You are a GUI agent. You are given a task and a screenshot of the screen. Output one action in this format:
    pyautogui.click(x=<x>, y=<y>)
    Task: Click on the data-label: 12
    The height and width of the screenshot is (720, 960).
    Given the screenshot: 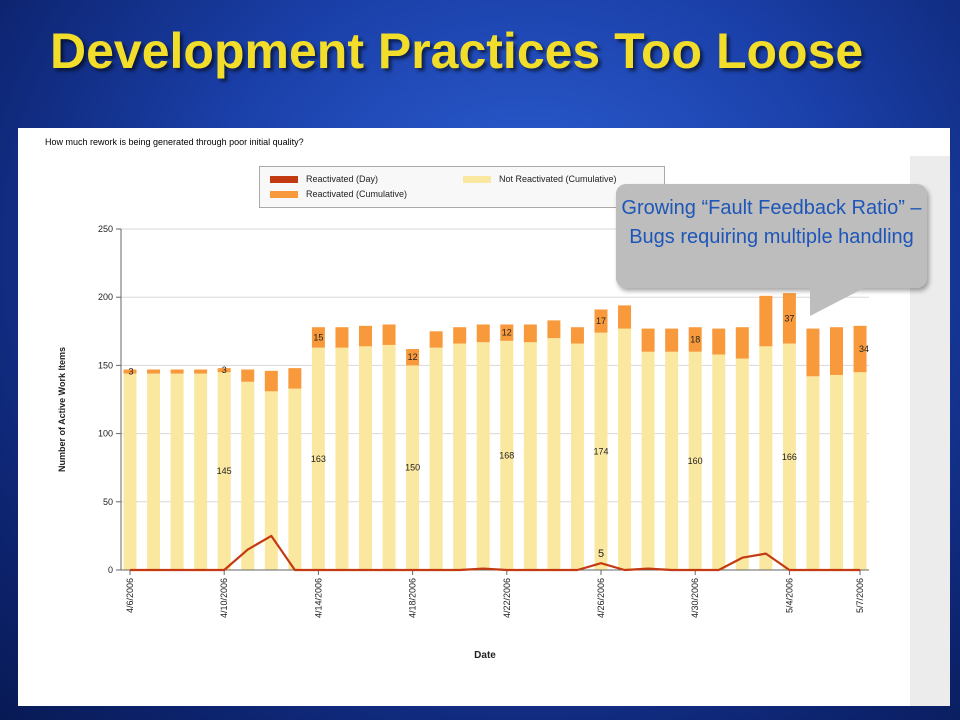 What is the action you would take?
    pyautogui.click(x=507, y=333)
    